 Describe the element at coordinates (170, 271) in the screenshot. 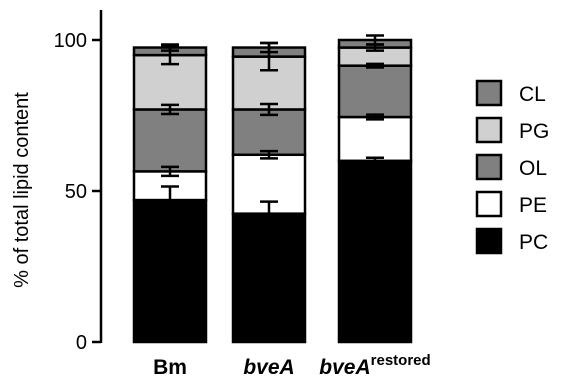

I see `bar-pc-bm` at that location.